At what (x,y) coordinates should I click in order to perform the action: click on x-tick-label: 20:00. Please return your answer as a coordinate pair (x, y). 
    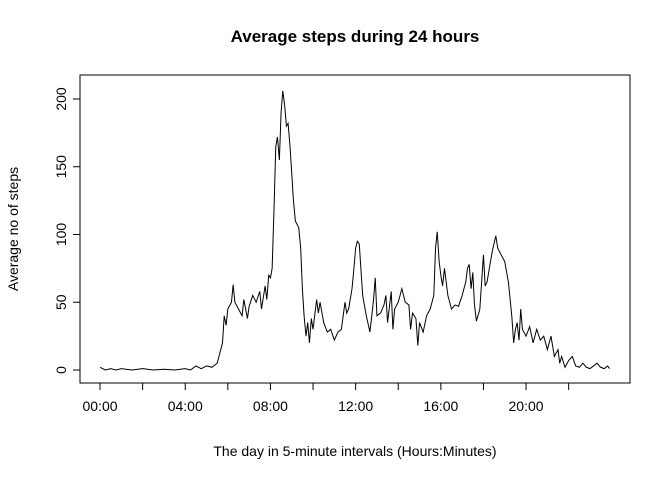
    Looking at the image, I should click on (526, 406).